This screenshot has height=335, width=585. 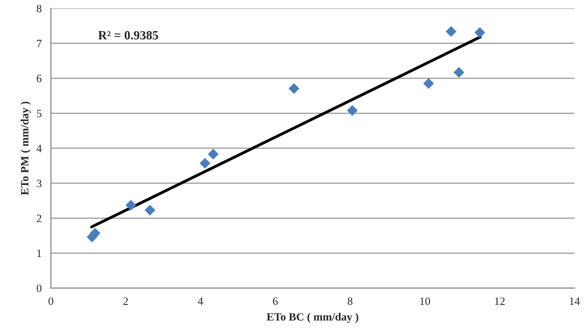 What do you see at coordinates (39, 253) in the screenshot?
I see `y-tick-label: 1` at bounding box center [39, 253].